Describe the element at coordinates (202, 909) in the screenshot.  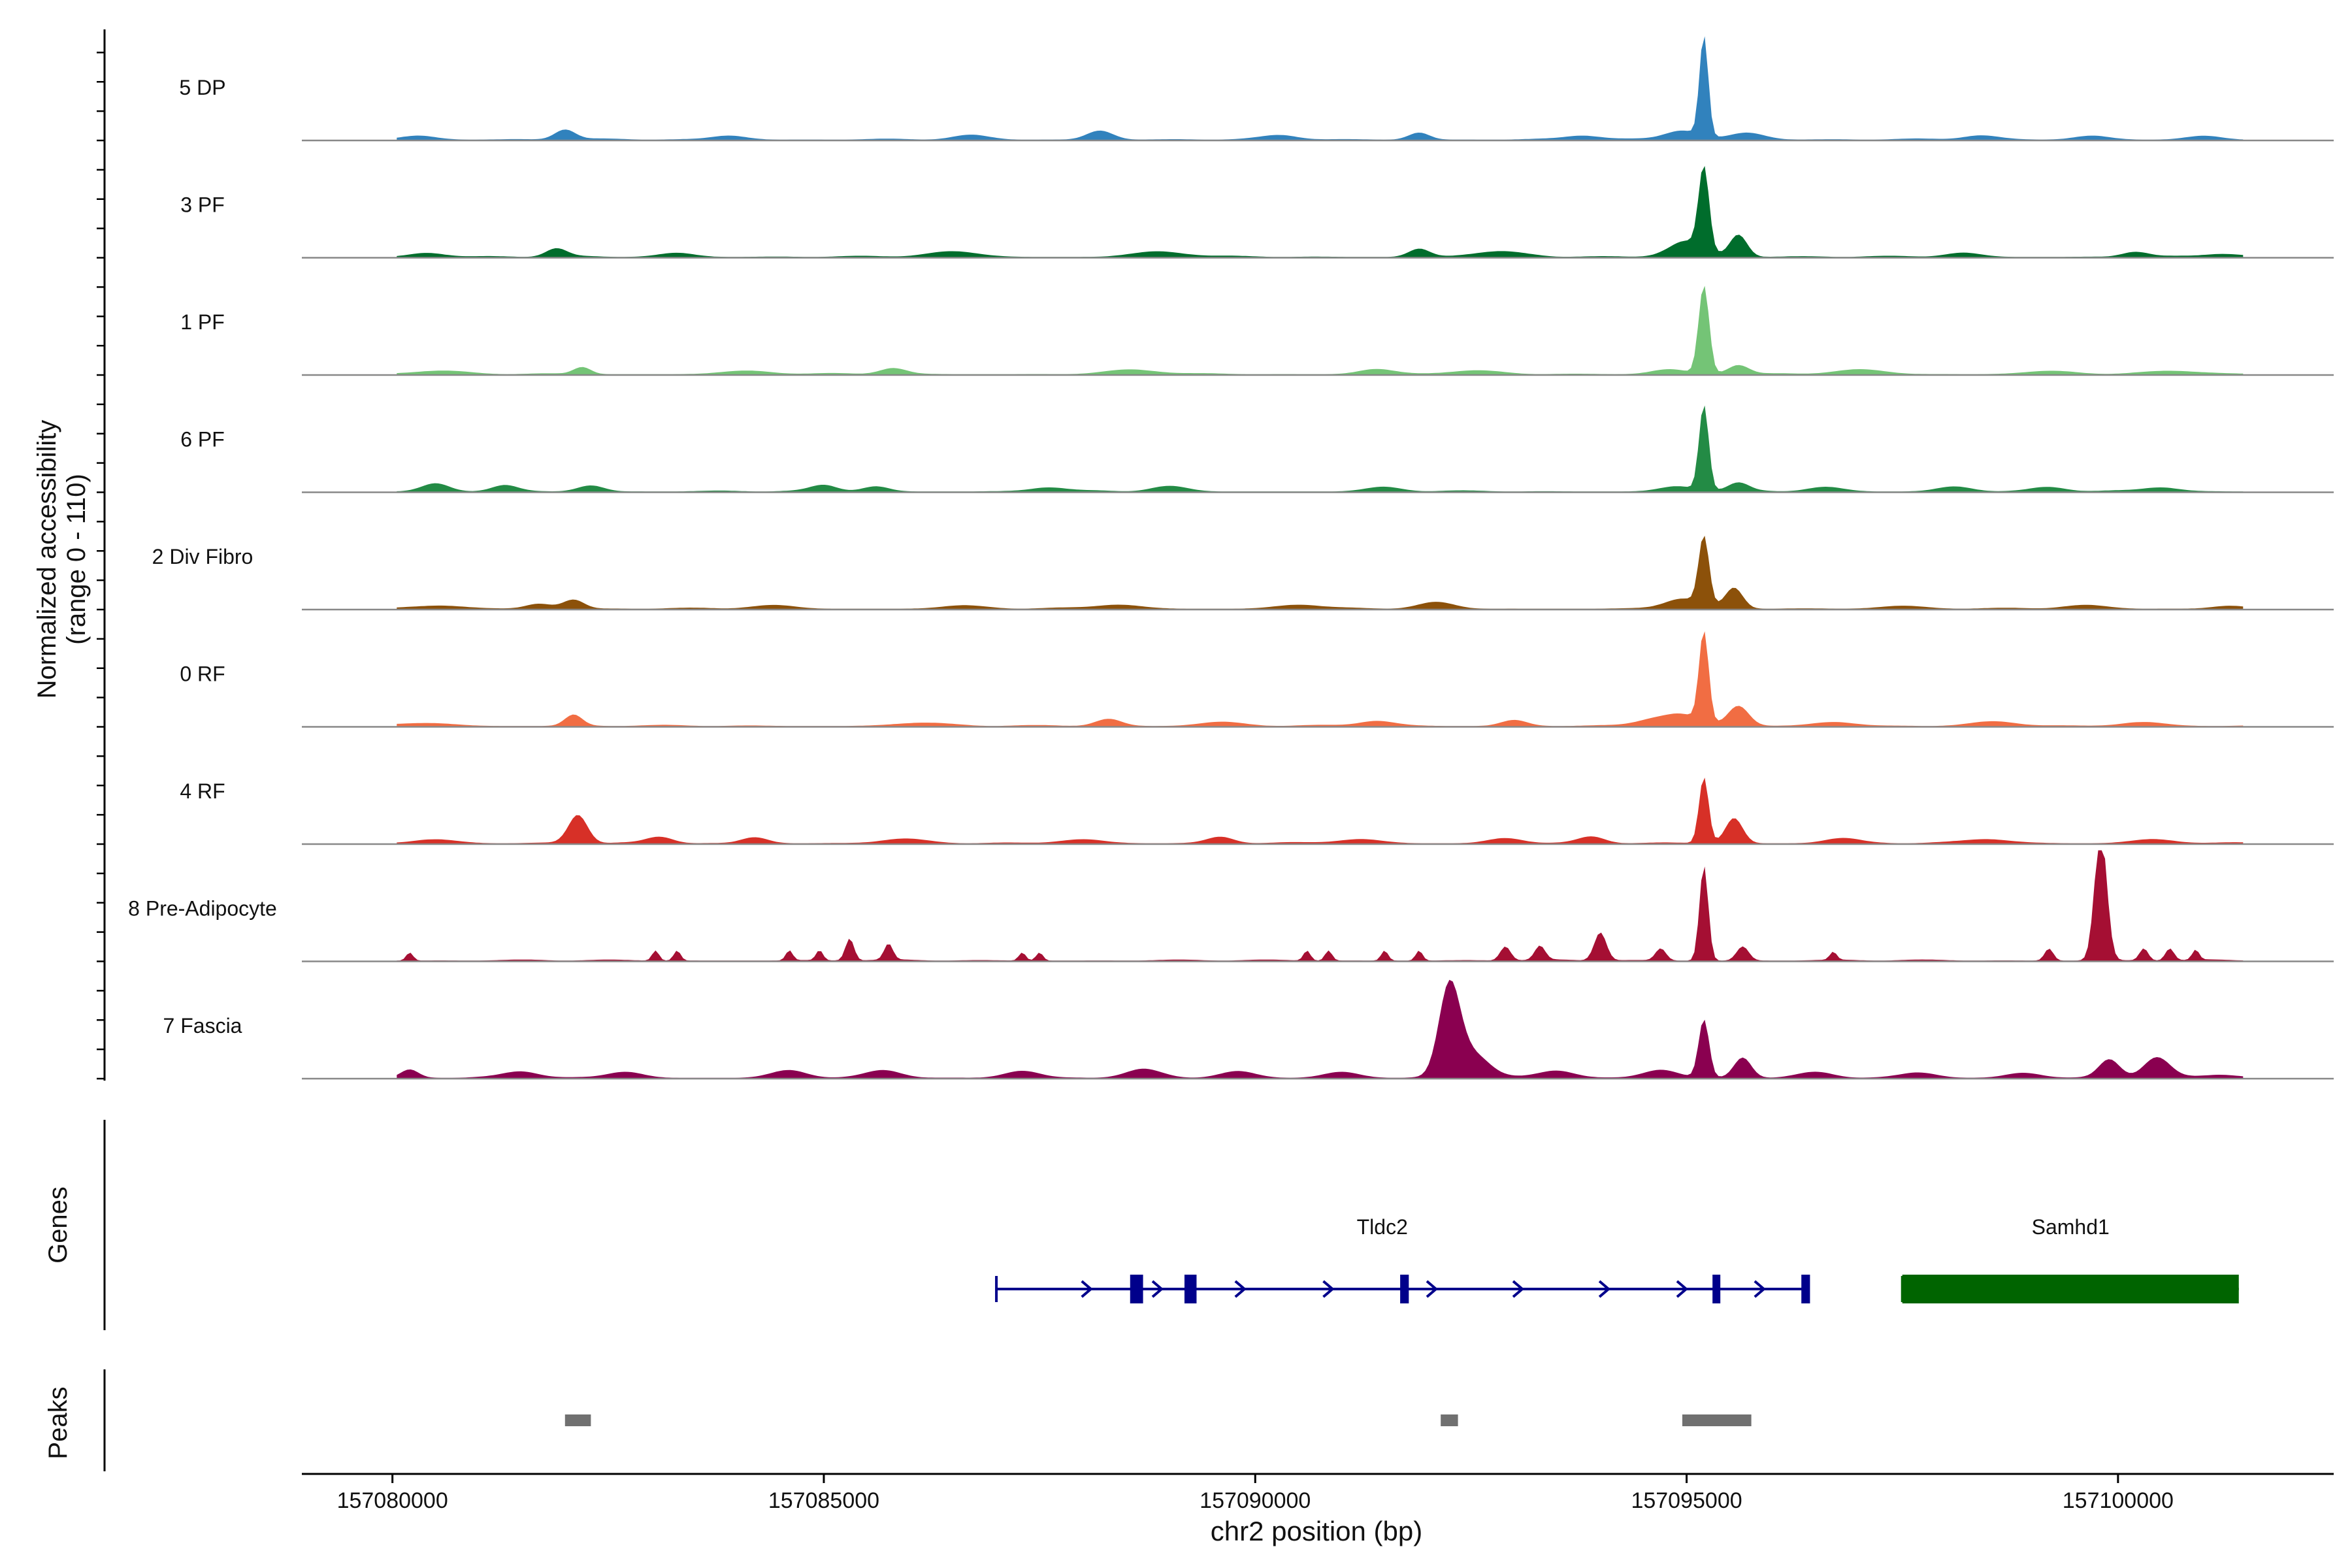
I see `track-label: 8 Pre-Adipocyte` at that location.